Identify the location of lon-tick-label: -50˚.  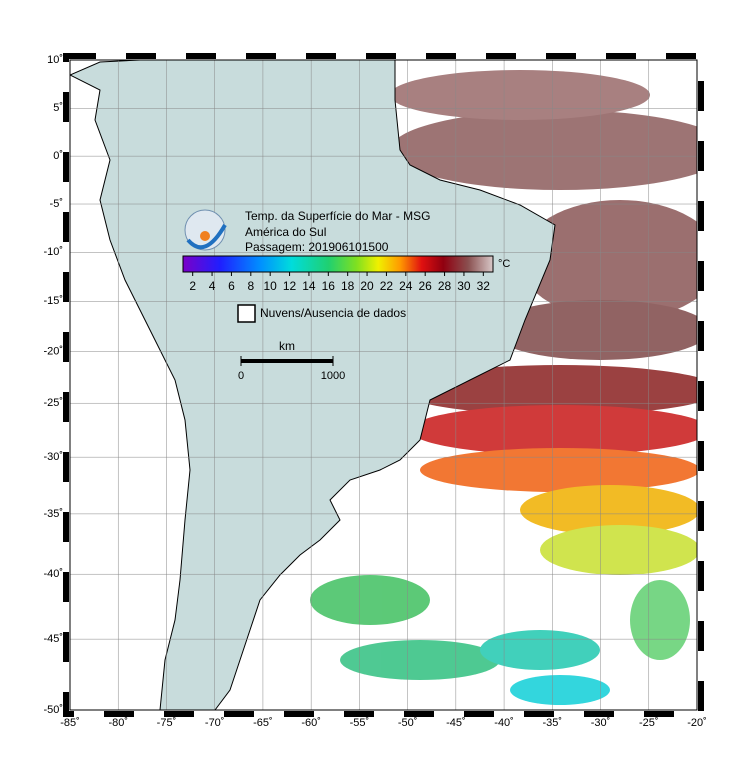
(408, 723).